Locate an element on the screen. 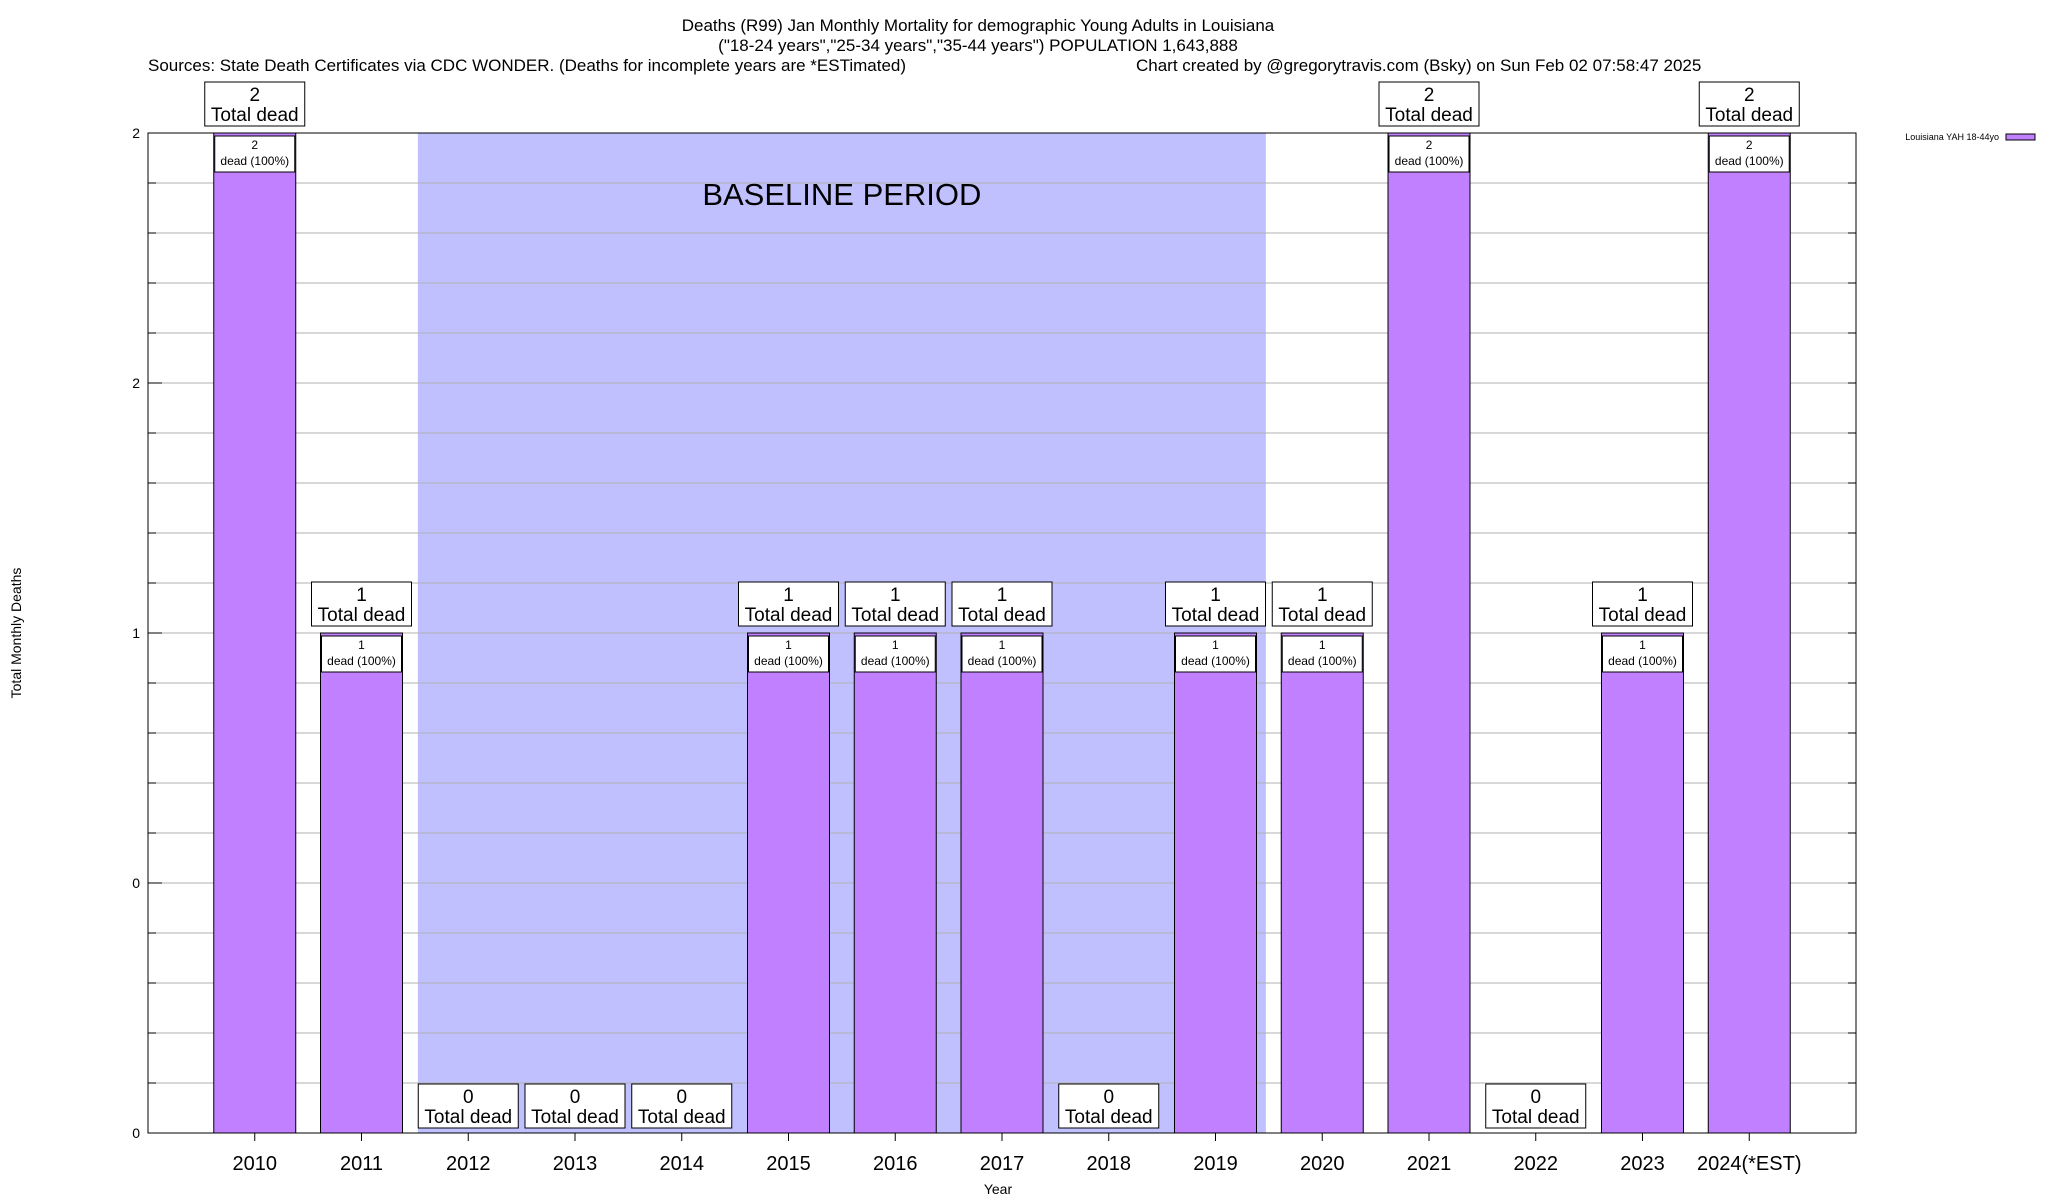  x-tick-label: 2024(*EST) is located at coordinates (1749, 1164).